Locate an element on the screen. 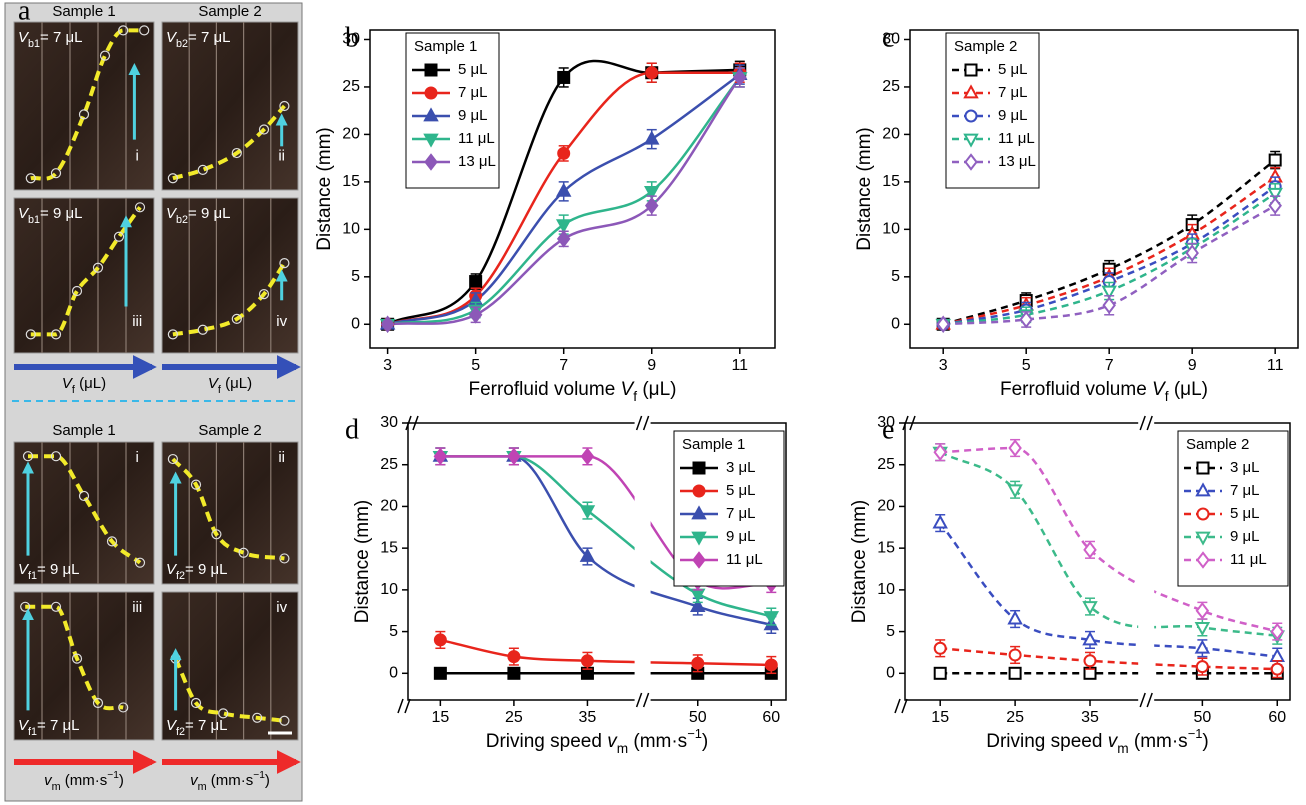 Image resolution: width=1306 pixels, height=805 pixels. photo-index: iv is located at coordinates (281, 607).